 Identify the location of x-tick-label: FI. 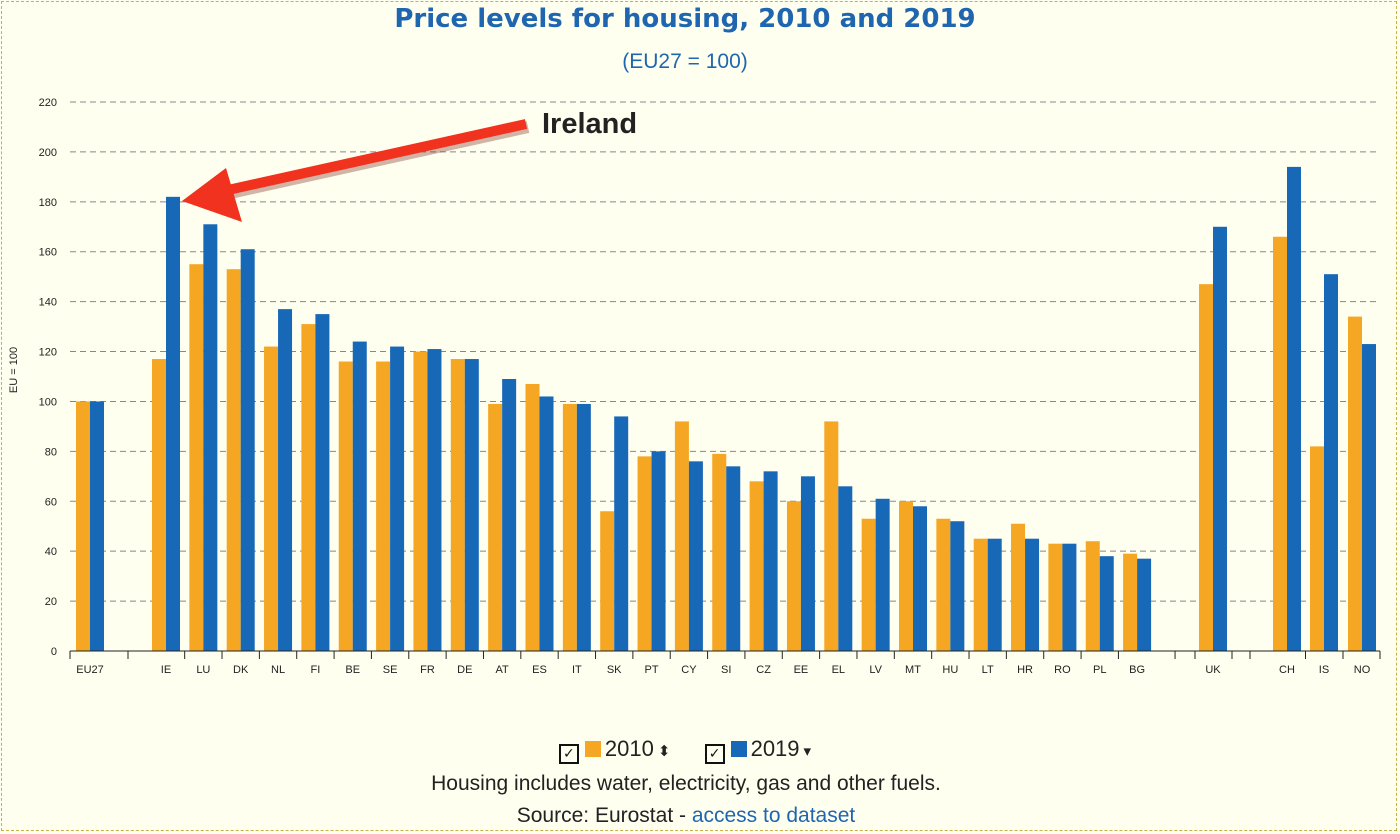
(316, 670).